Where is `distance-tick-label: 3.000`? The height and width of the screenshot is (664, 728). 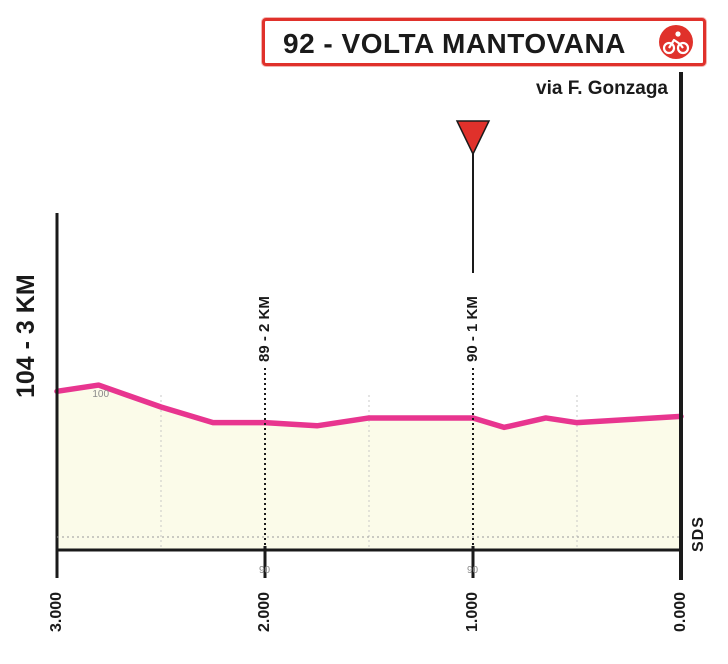 distance-tick-label: 3.000 is located at coordinates (56, 611).